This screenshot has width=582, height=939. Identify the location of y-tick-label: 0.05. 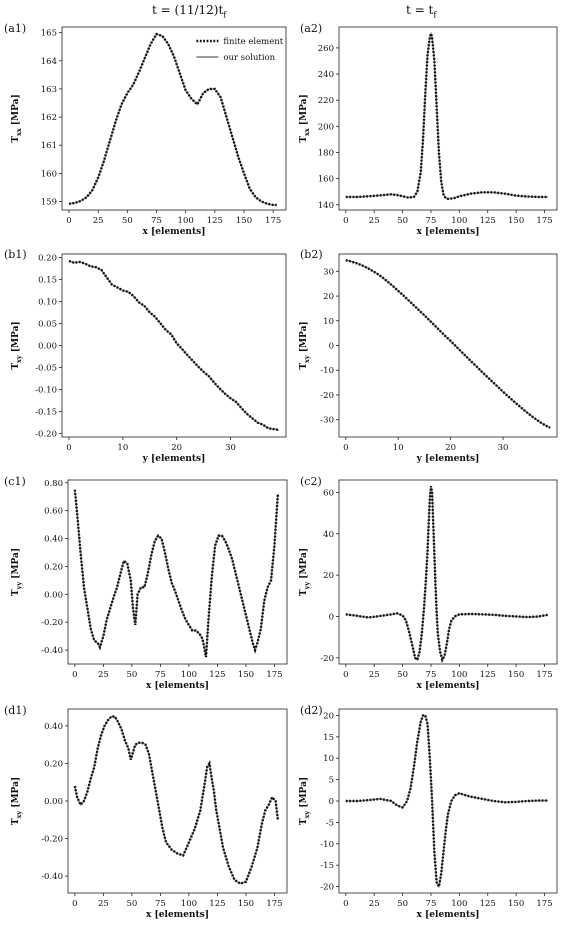
(47, 325).